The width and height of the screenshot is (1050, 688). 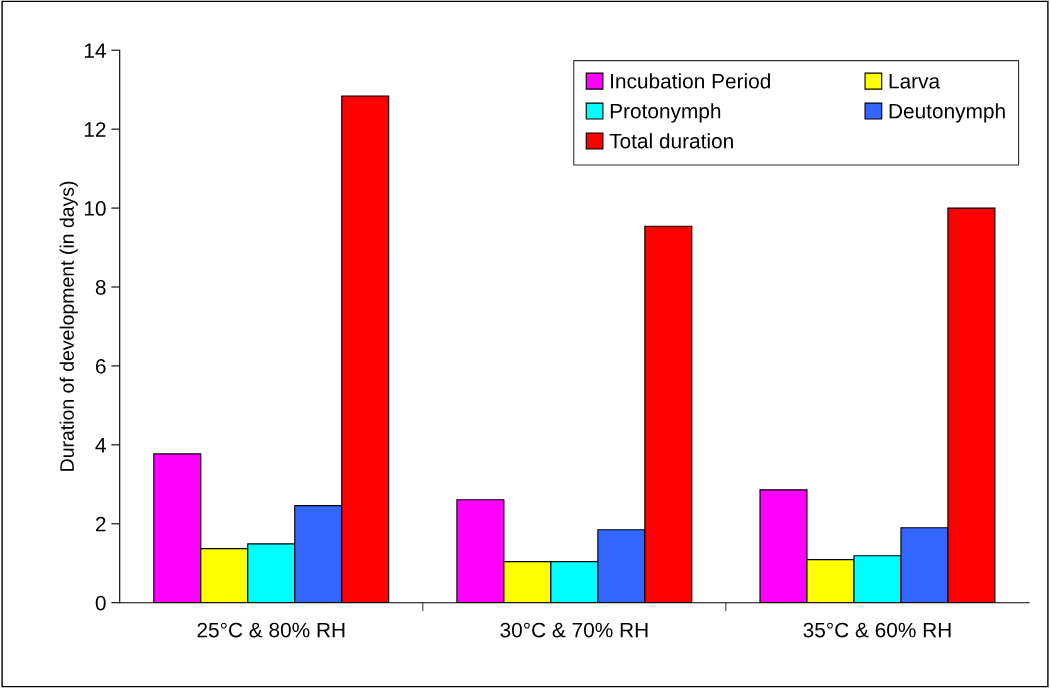 What do you see at coordinates (271, 630) in the screenshot?
I see `x-tick-label: 25°C & 80% RH` at bounding box center [271, 630].